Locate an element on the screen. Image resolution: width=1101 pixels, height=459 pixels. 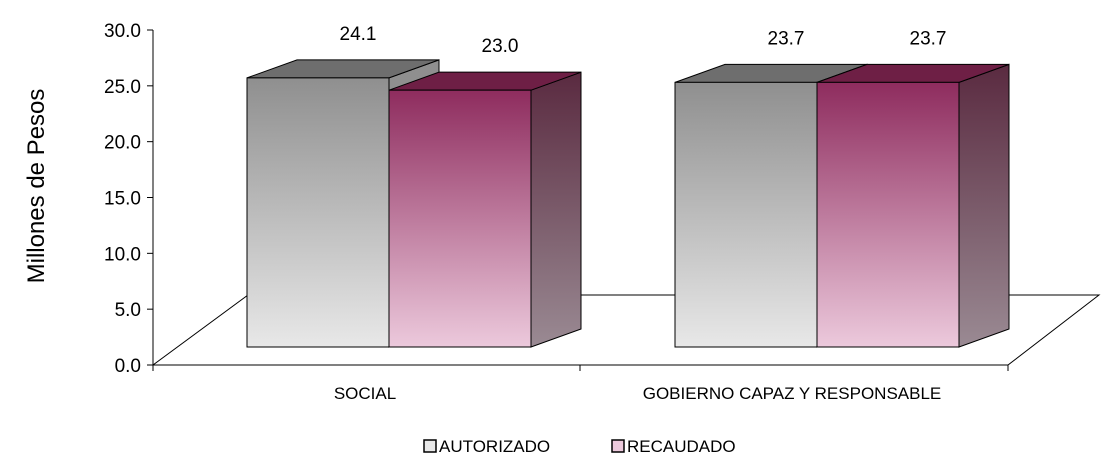
y-tick-label: 25.0 is located at coordinates (122, 87).